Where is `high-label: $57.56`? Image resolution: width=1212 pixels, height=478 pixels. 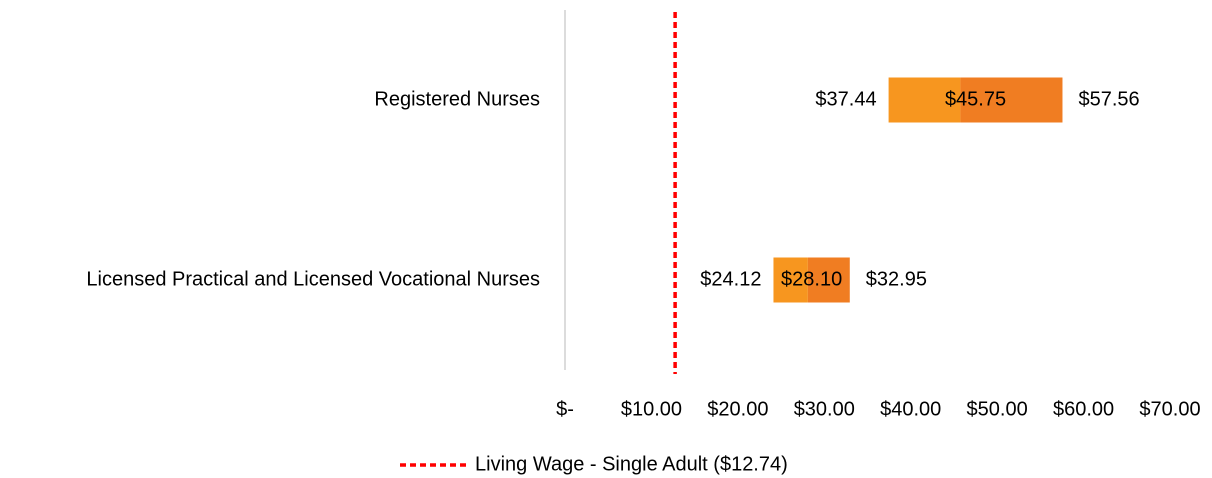 high-label: $57.56 is located at coordinates (1108, 99).